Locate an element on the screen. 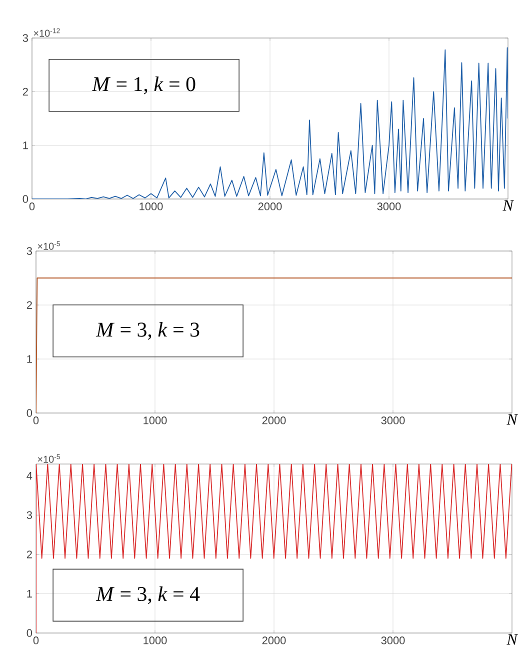 This screenshot has height=655, width=519. annotation: M = 3, k = 4 is located at coordinates (148, 595).